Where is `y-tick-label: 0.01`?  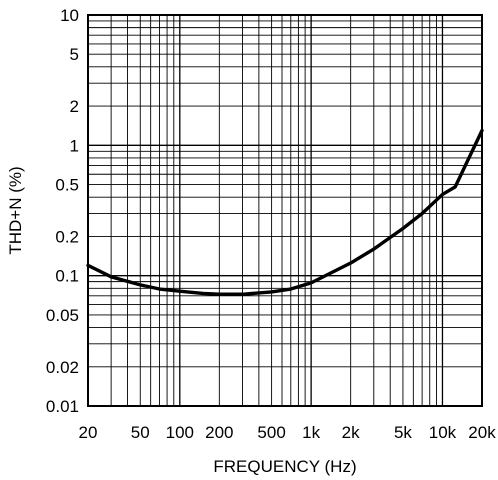
y-tick-label: 0.01 is located at coordinates (62, 406).